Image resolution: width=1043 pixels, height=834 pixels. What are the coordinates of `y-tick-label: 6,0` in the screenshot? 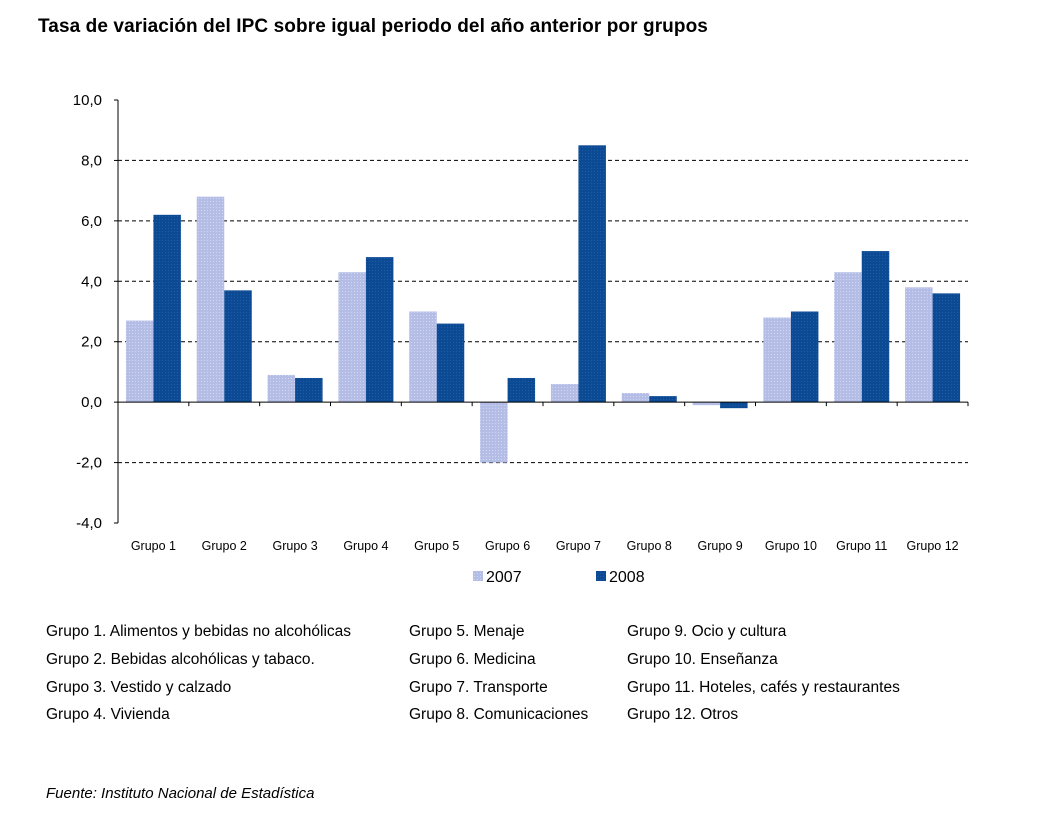 It's located at (91, 221).